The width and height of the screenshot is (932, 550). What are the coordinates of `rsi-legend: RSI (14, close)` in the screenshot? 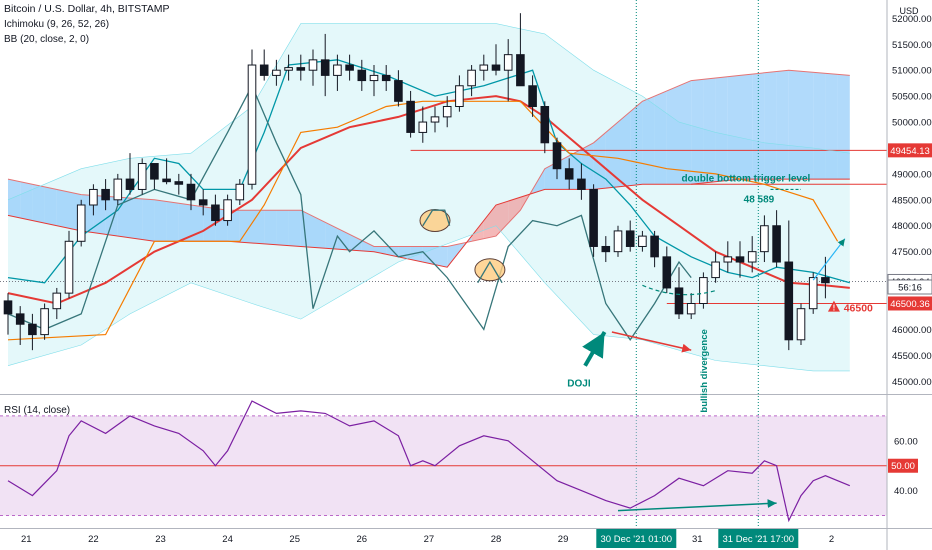 It's located at (37, 410).